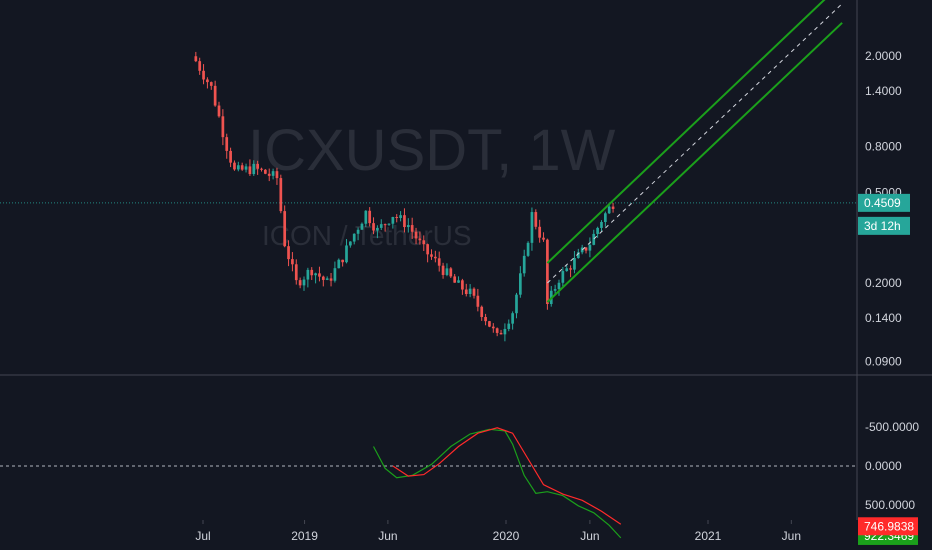 The width and height of the screenshot is (932, 550). Describe the element at coordinates (892, 466) in the screenshot. I see `oscillator-axis: 500.0000 0.0000 -500.0000` at that location.